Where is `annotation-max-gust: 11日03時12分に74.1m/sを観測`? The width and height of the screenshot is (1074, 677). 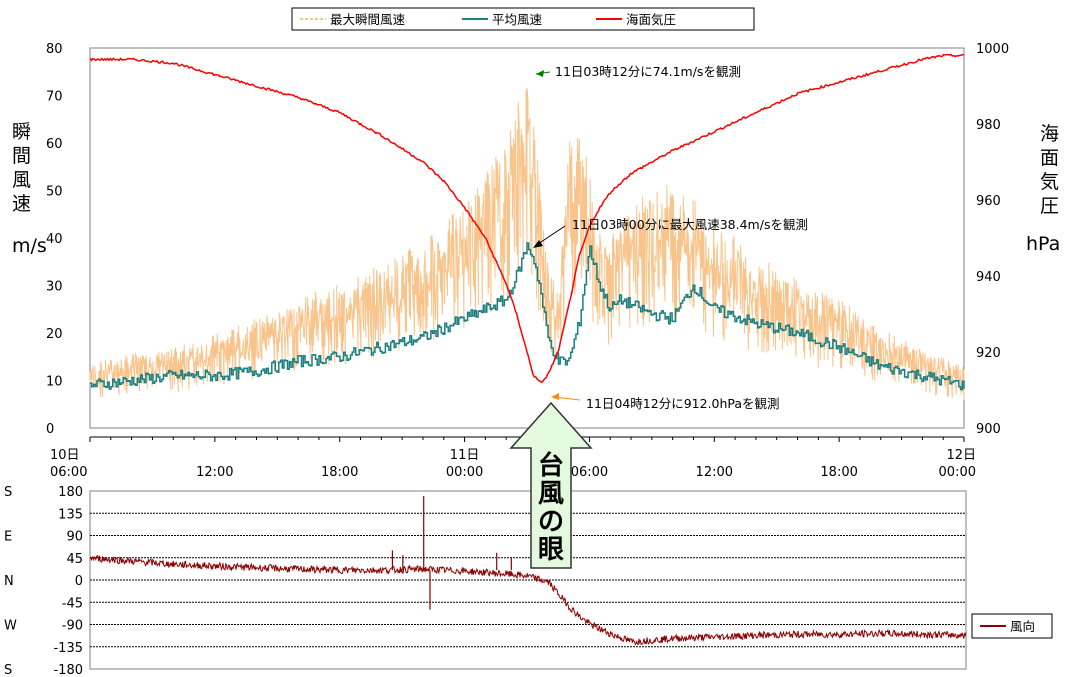
annotation-max-gust: 11日03時12分に74.1m/sを観測 is located at coordinates (648, 71).